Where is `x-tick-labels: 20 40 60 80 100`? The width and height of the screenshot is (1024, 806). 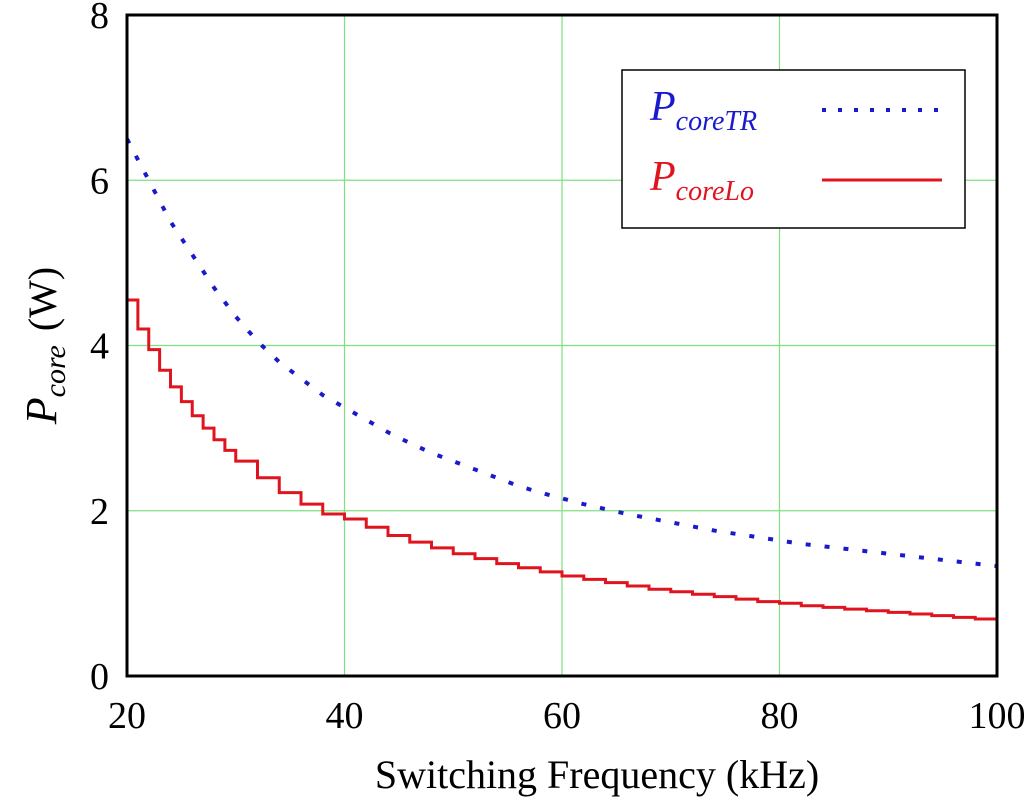 x-tick-labels: 20 40 60 80 100 is located at coordinates (566, 716).